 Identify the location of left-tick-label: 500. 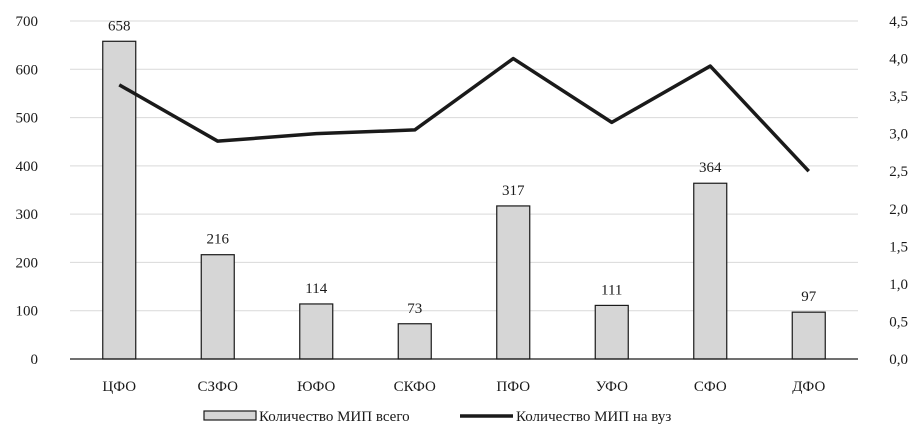
(27, 119).